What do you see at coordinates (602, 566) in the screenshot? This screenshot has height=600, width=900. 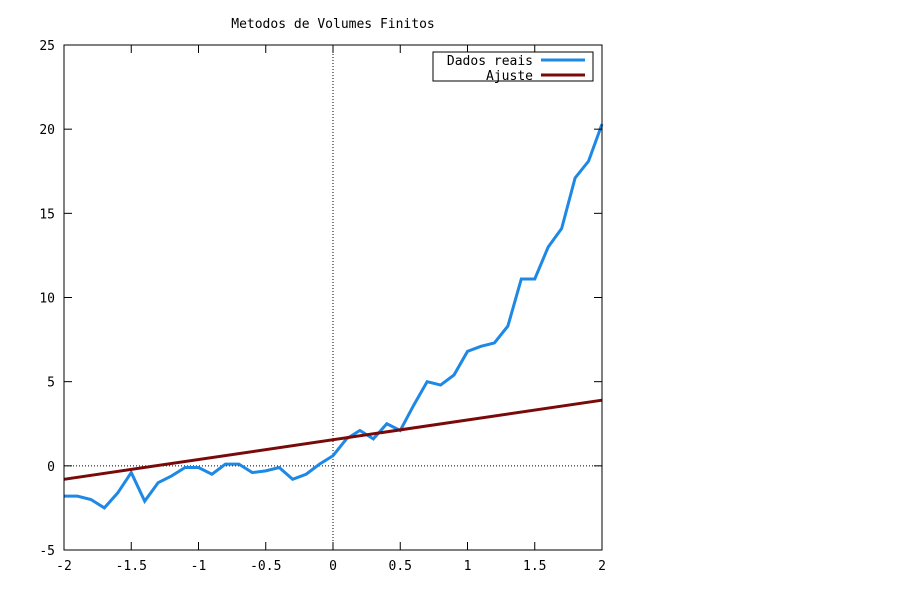 I see `x-tick-label: 2` at bounding box center [602, 566].